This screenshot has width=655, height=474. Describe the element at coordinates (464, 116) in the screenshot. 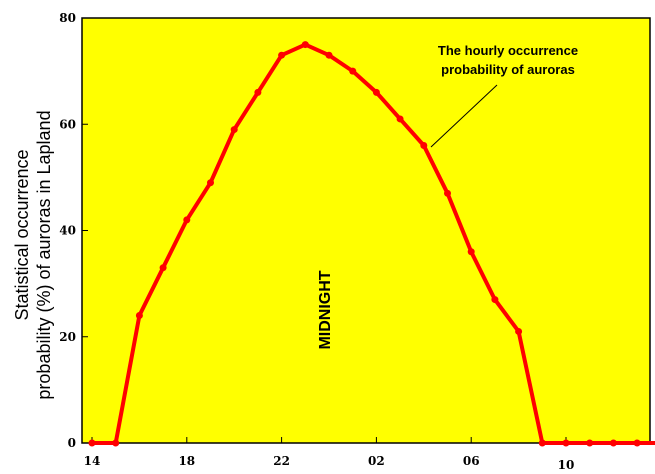

I see `annotation-pointer` at that location.